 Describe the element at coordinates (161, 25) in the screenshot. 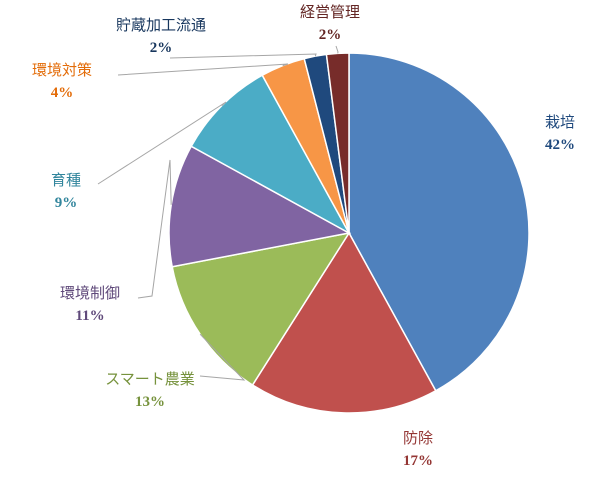

I see `slice-label-7: 貯蔵加工流通` at that location.